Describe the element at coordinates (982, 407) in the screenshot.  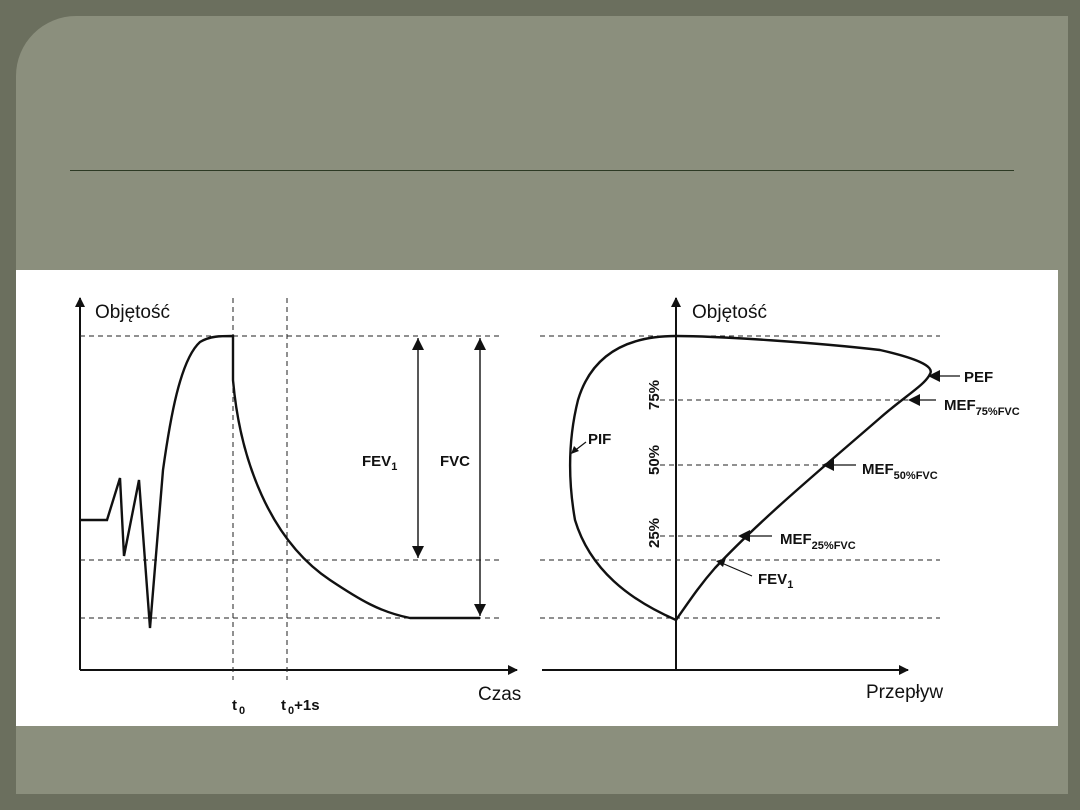
I see `mef75-label: MEF75%FVC` at that location.